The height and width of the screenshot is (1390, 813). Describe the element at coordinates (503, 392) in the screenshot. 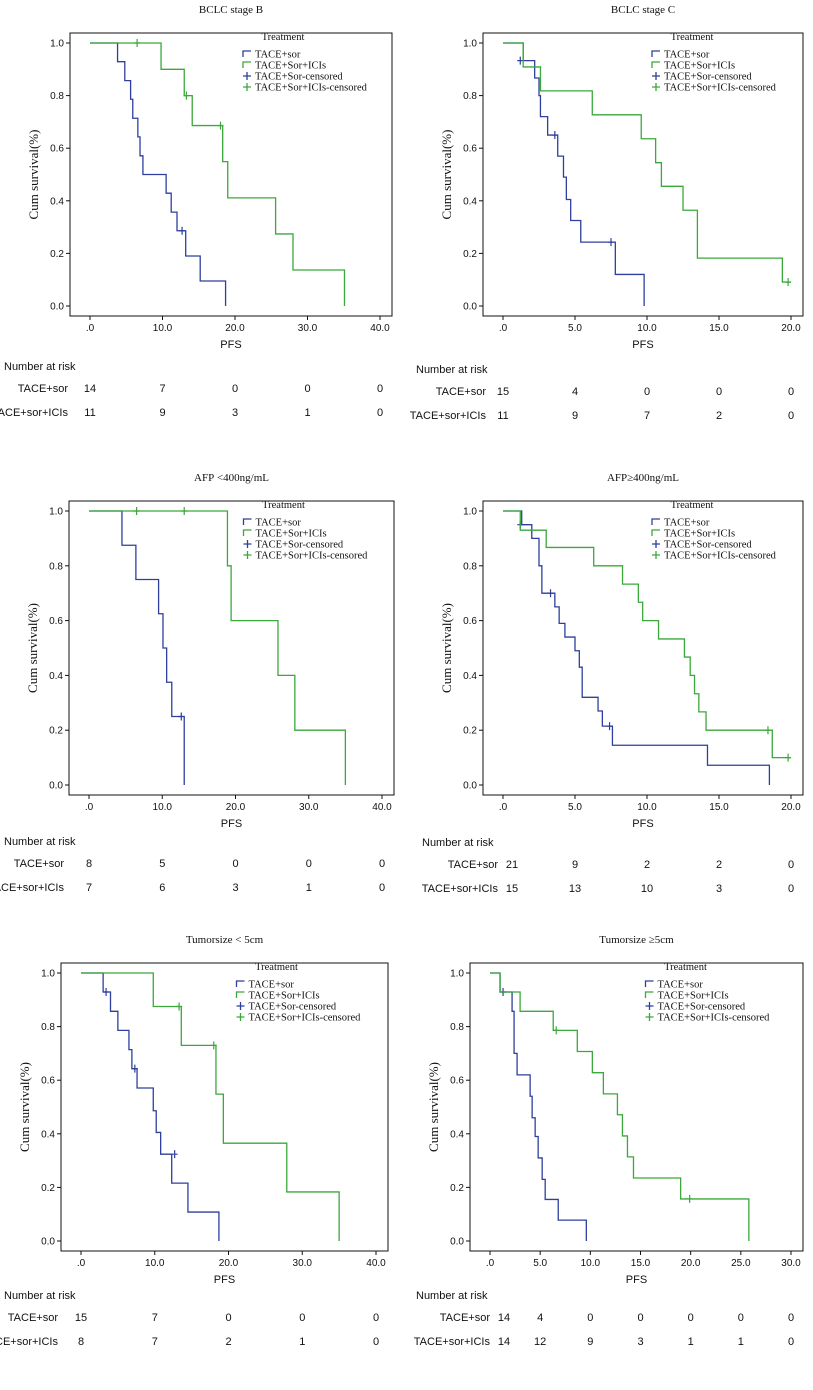

I see `risk-count: 15` at that location.